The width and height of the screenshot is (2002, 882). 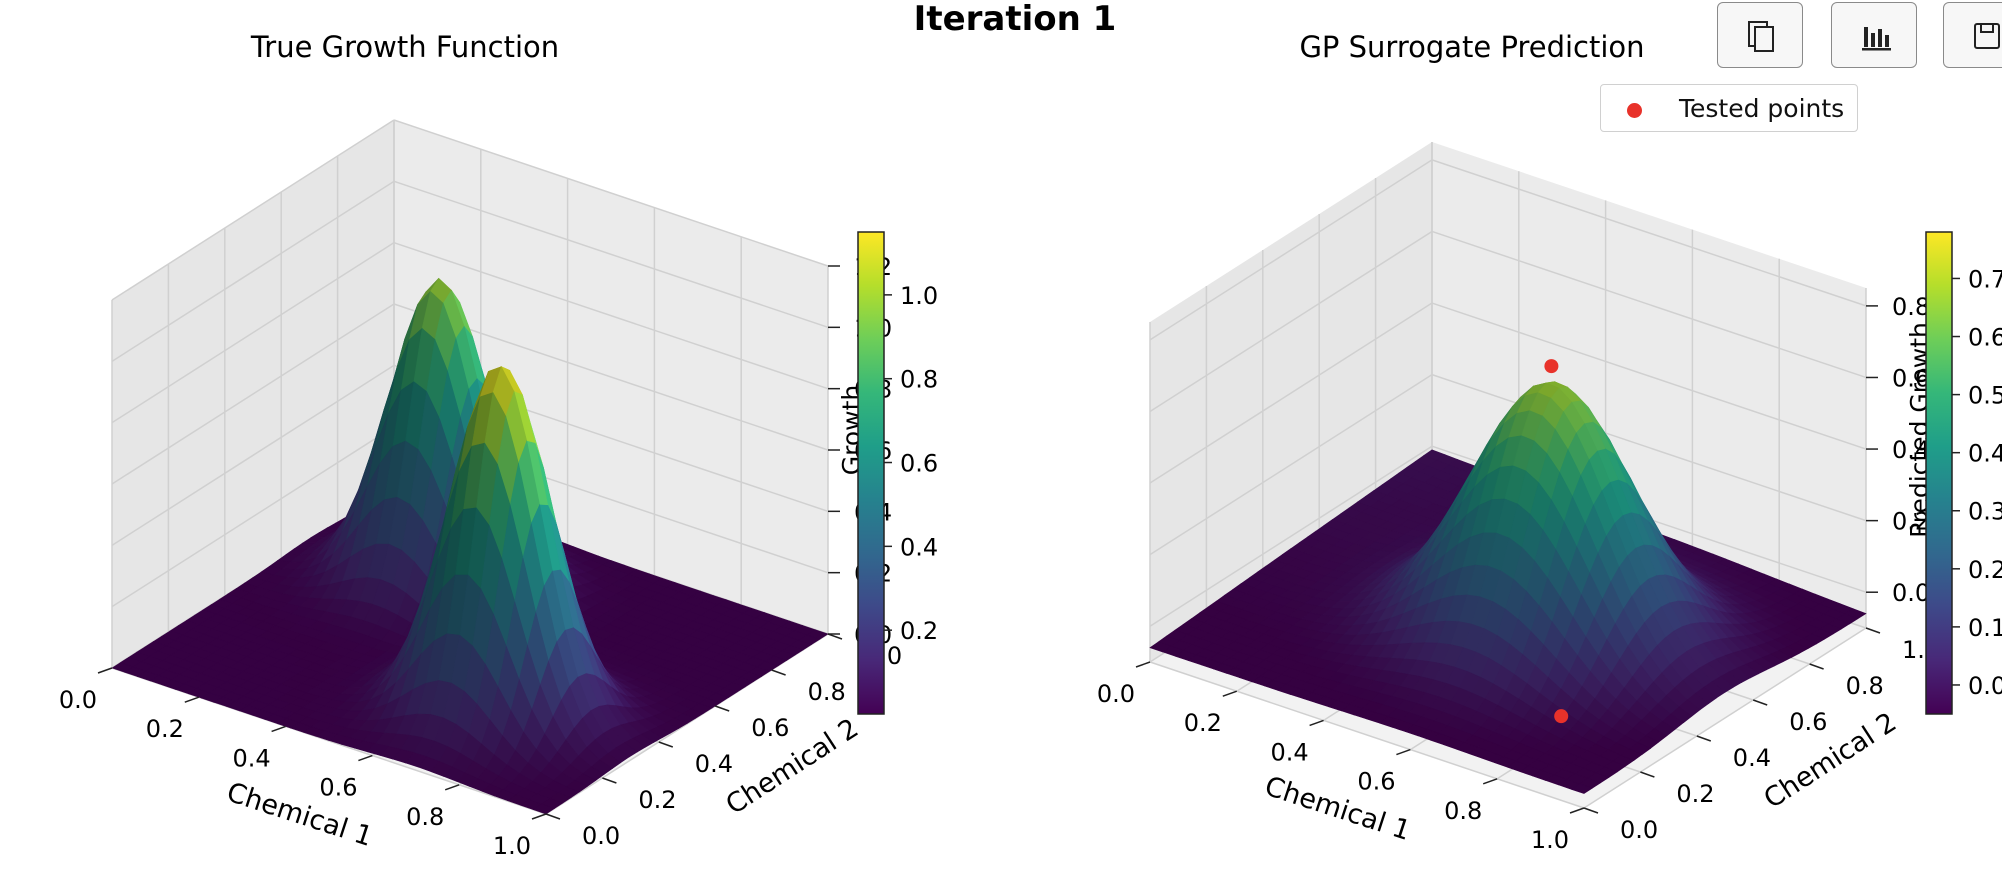 What do you see at coordinates (1985, 512) in the screenshot?
I see `colorbar-tick-label: 0.3` at bounding box center [1985, 512].